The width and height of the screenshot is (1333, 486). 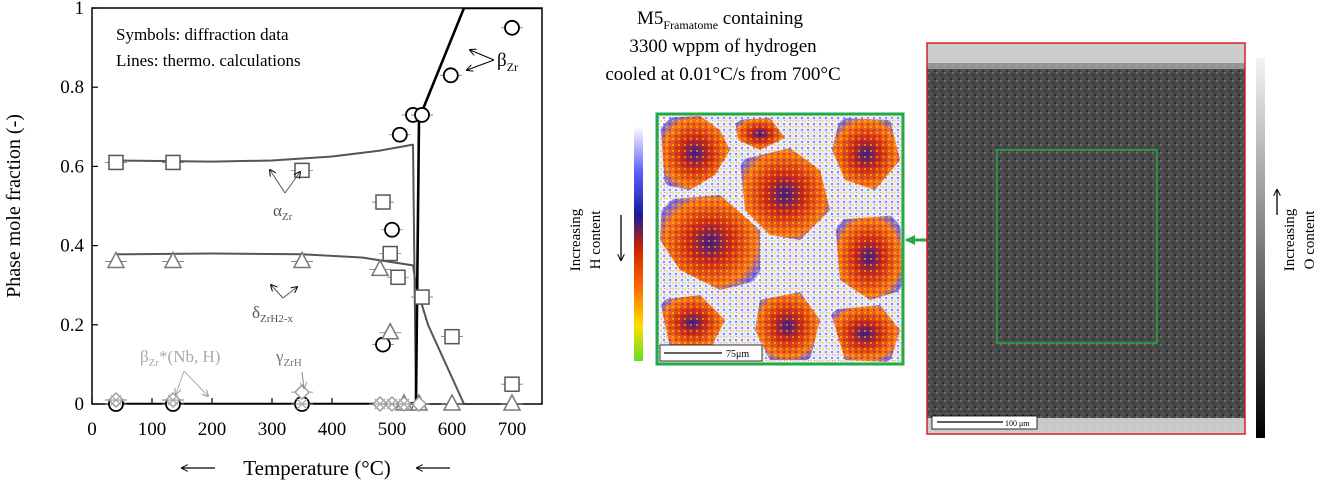 What do you see at coordinates (452, 429) in the screenshot?
I see `x-tick-label: 600` at bounding box center [452, 429].